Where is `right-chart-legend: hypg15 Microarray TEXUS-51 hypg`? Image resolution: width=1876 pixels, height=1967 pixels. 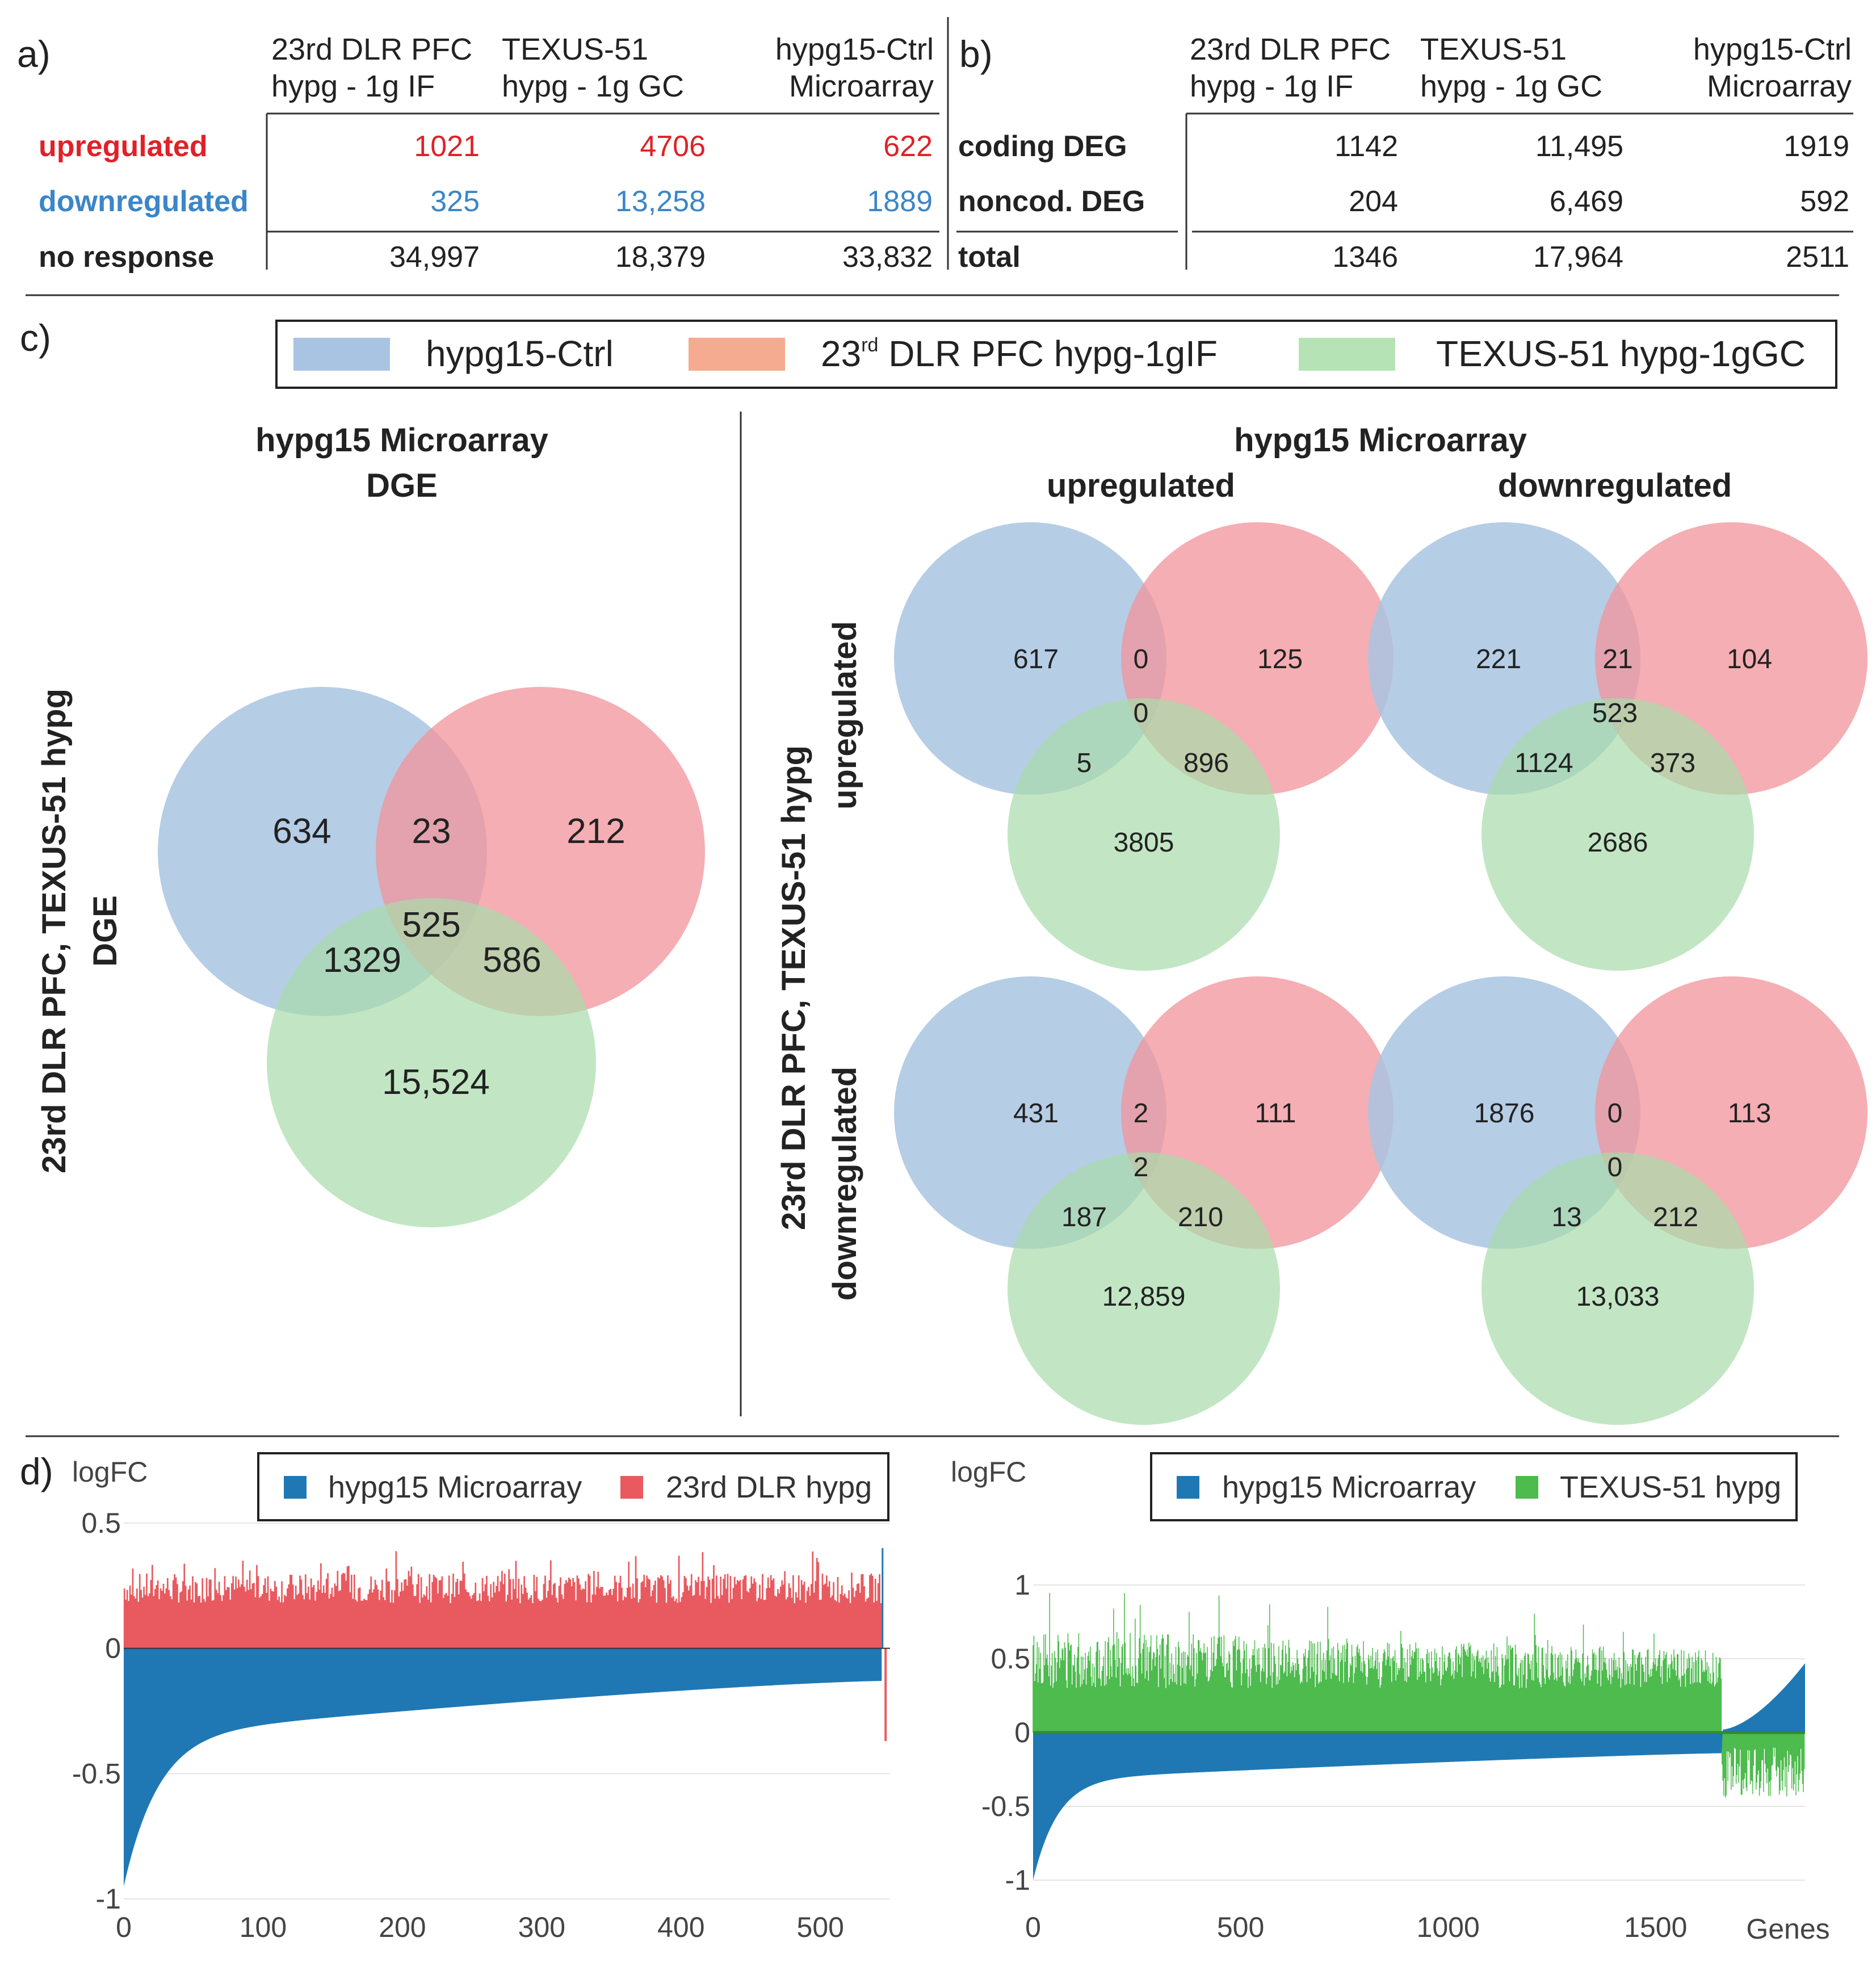
right-chart-legend: hypg15 Microarray TEXUS-51 hypg is located at coordinates (1474, 1486).